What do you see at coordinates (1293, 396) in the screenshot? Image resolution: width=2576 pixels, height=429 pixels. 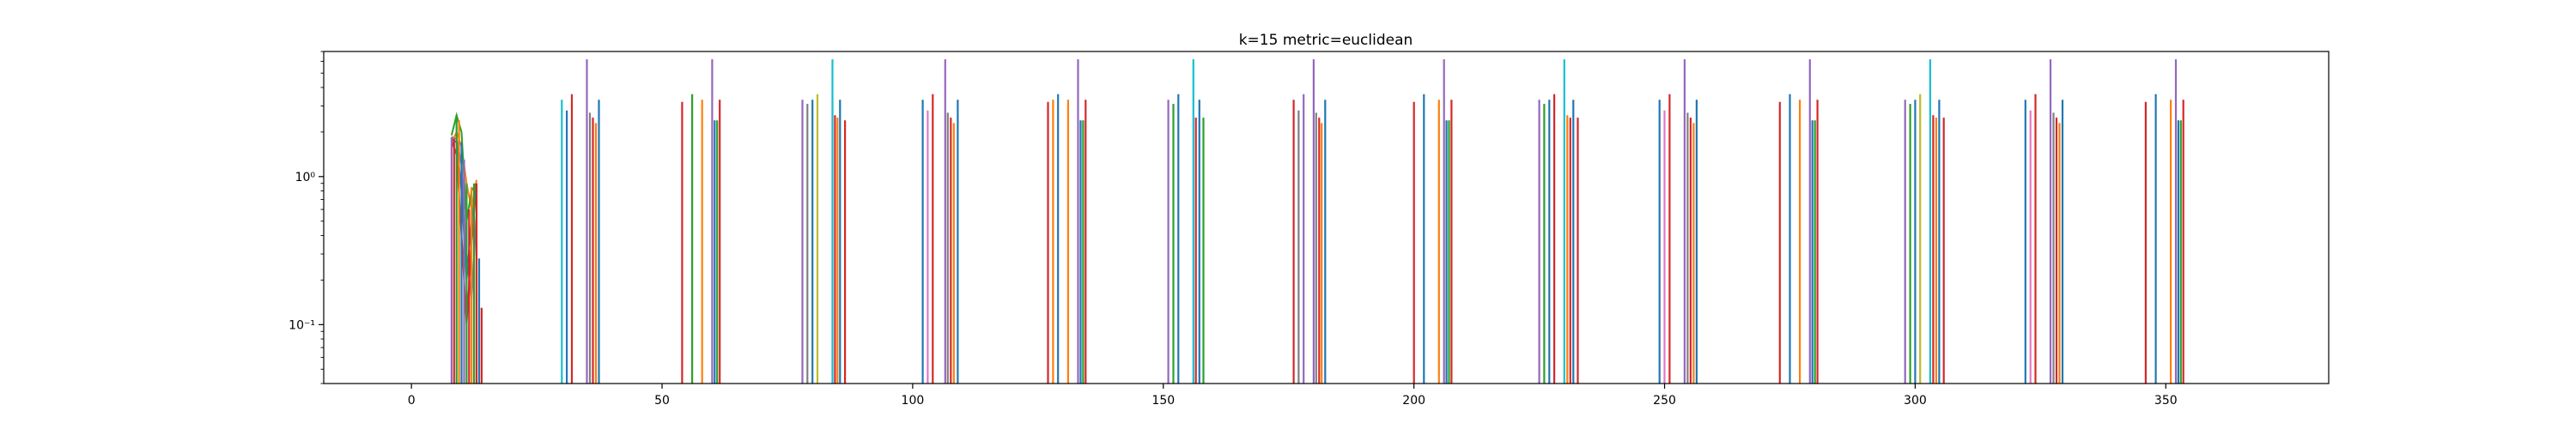 I see `x-axis: 0 50 100 150 200 250 300 350` at bounding box center [1293, 396].